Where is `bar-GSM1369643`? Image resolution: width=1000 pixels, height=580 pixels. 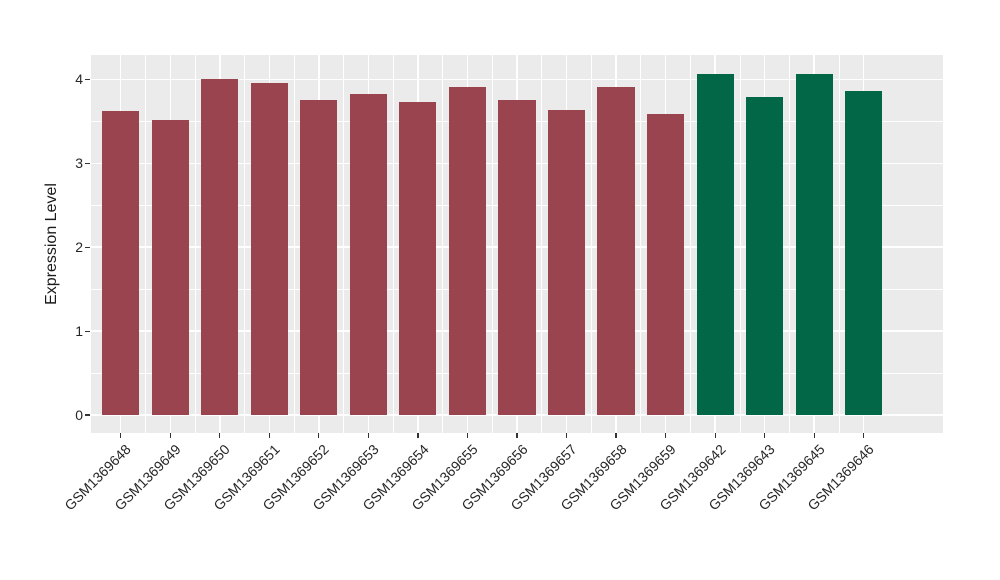 bar-GSM1369643 is located at coordinates (765, 256).